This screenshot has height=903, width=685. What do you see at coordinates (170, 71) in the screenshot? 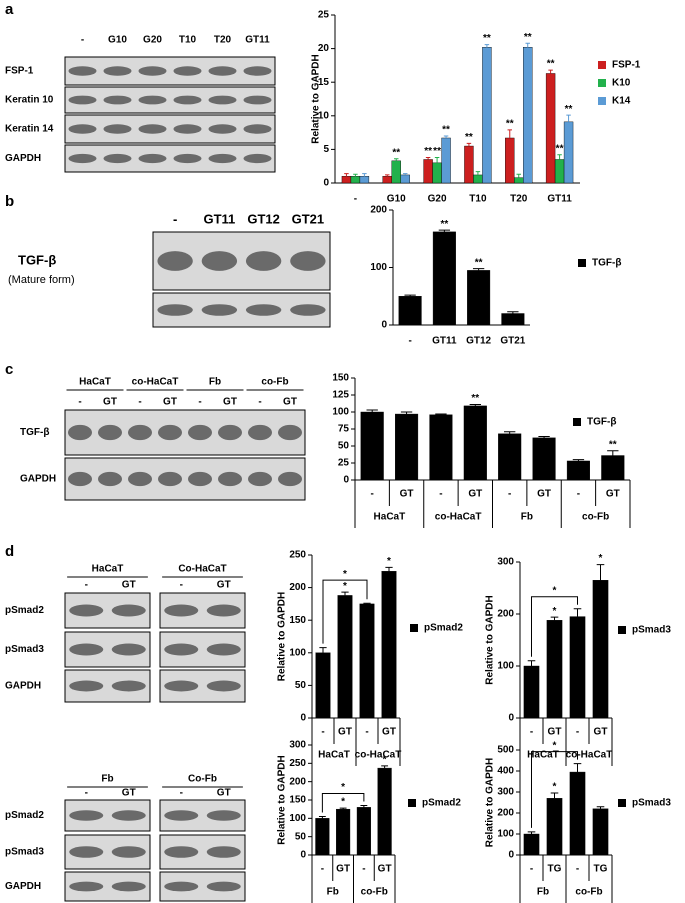
I see `blot-strip` at bounding box center [170, 71].